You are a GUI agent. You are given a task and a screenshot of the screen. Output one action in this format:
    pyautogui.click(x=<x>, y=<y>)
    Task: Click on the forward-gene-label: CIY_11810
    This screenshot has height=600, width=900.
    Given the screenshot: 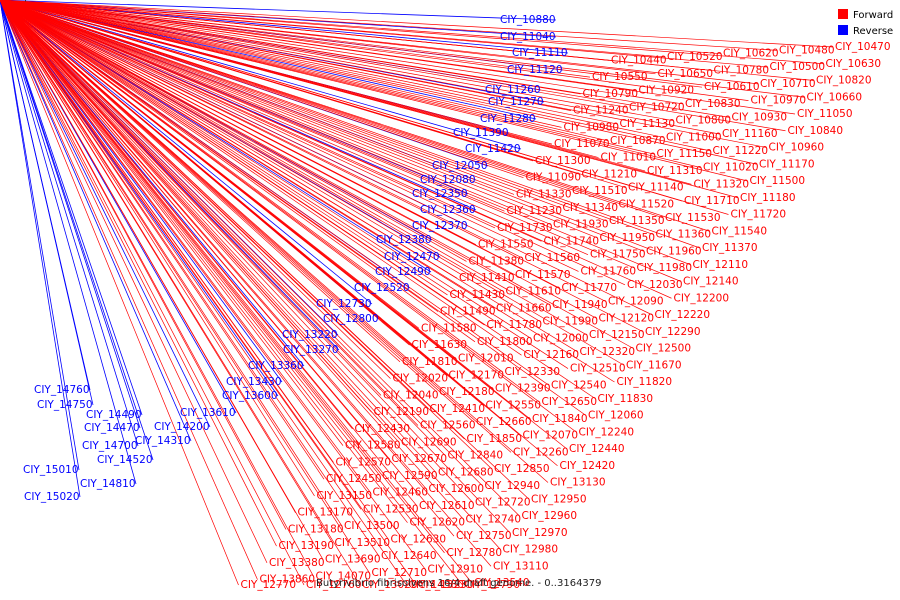 What is the action you would take?
    pyautogui.click(x=430, y=362)
    